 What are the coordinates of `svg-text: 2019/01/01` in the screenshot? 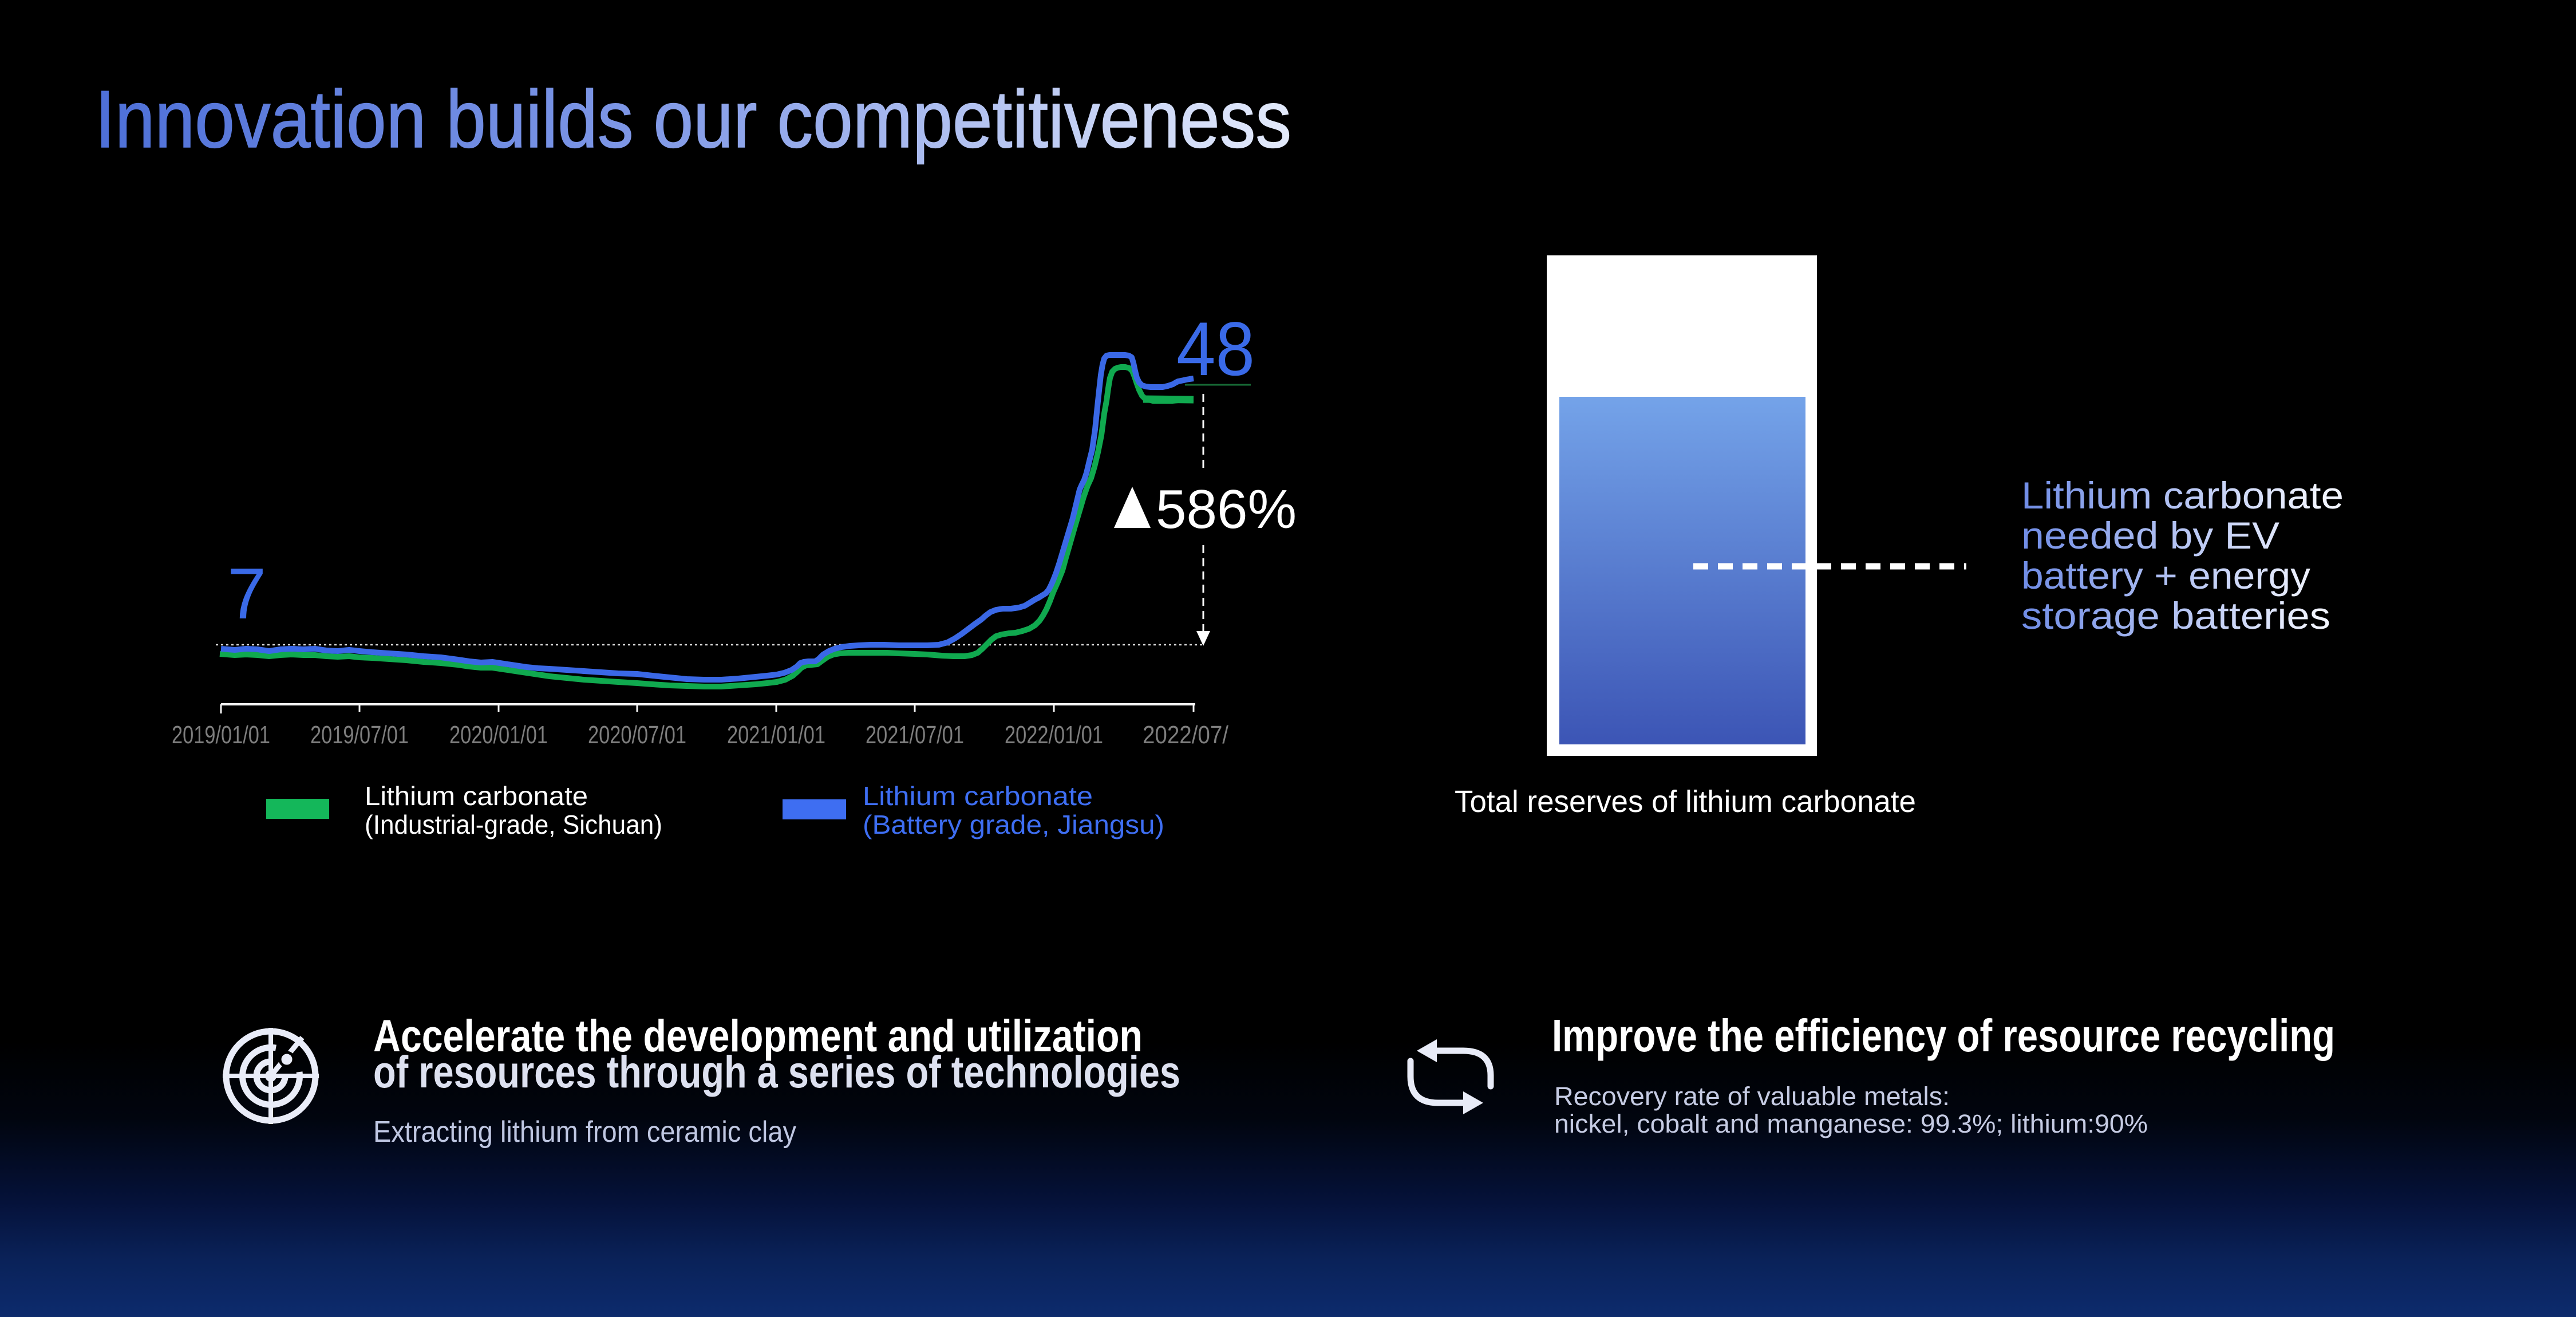 It's located at (221, 735).